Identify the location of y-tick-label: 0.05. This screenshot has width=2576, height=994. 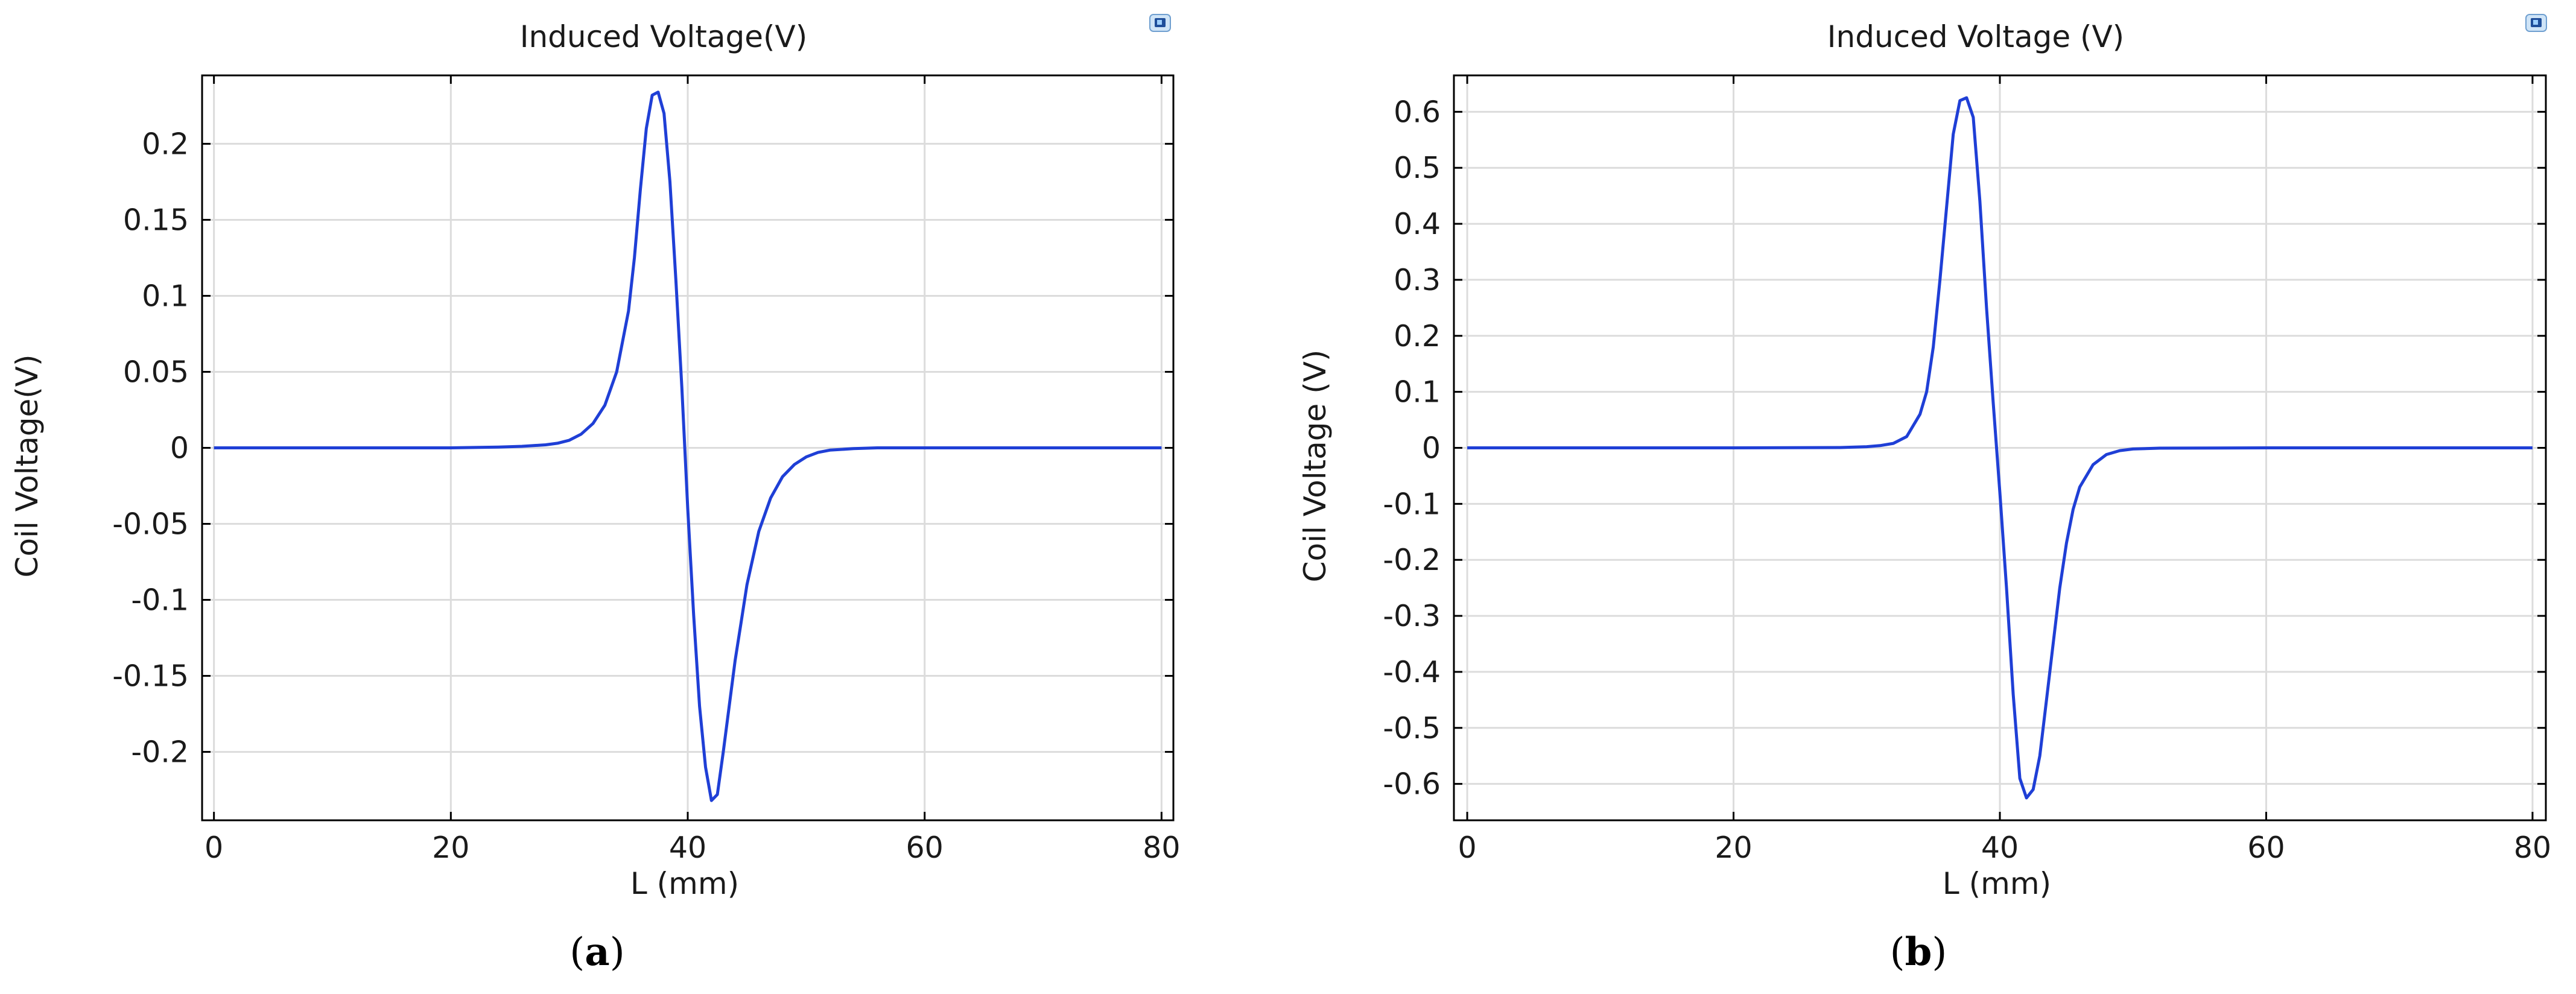
(156, 372).